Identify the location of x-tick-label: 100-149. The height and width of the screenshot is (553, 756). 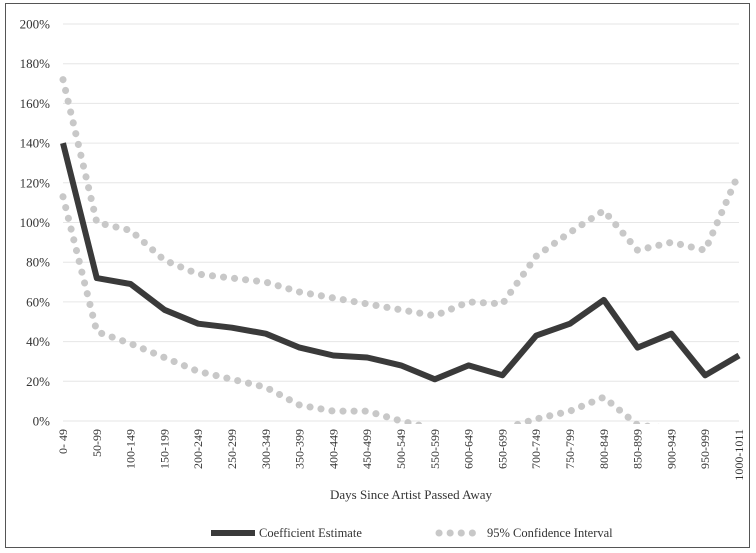
(131, 449).